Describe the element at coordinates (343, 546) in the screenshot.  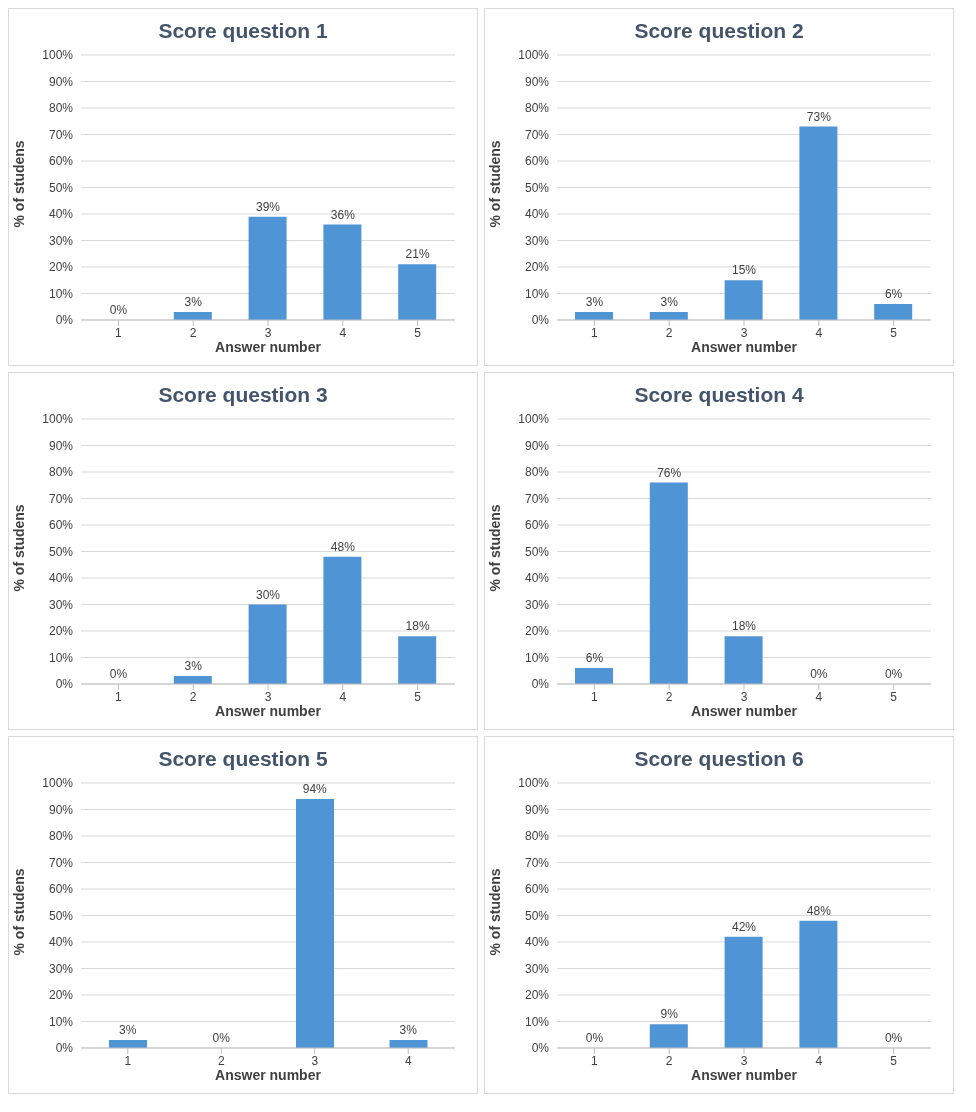
I see `data-label: 48%` at that location.